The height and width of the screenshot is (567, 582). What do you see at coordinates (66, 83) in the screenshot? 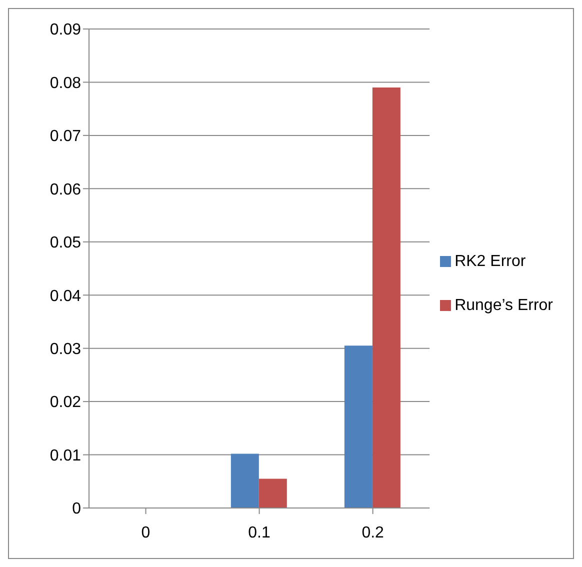
I see `y-tick-label: 0.08` at bounding box center [66, 83].